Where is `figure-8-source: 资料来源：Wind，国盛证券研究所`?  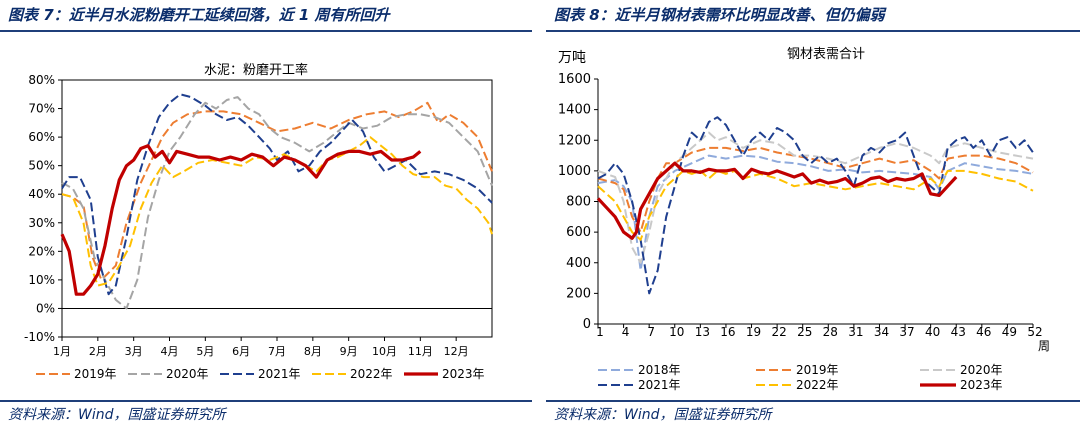
figure-8-source: 资料来源：Wind，国盛证券研究所 is located at coordinates (663, 415).